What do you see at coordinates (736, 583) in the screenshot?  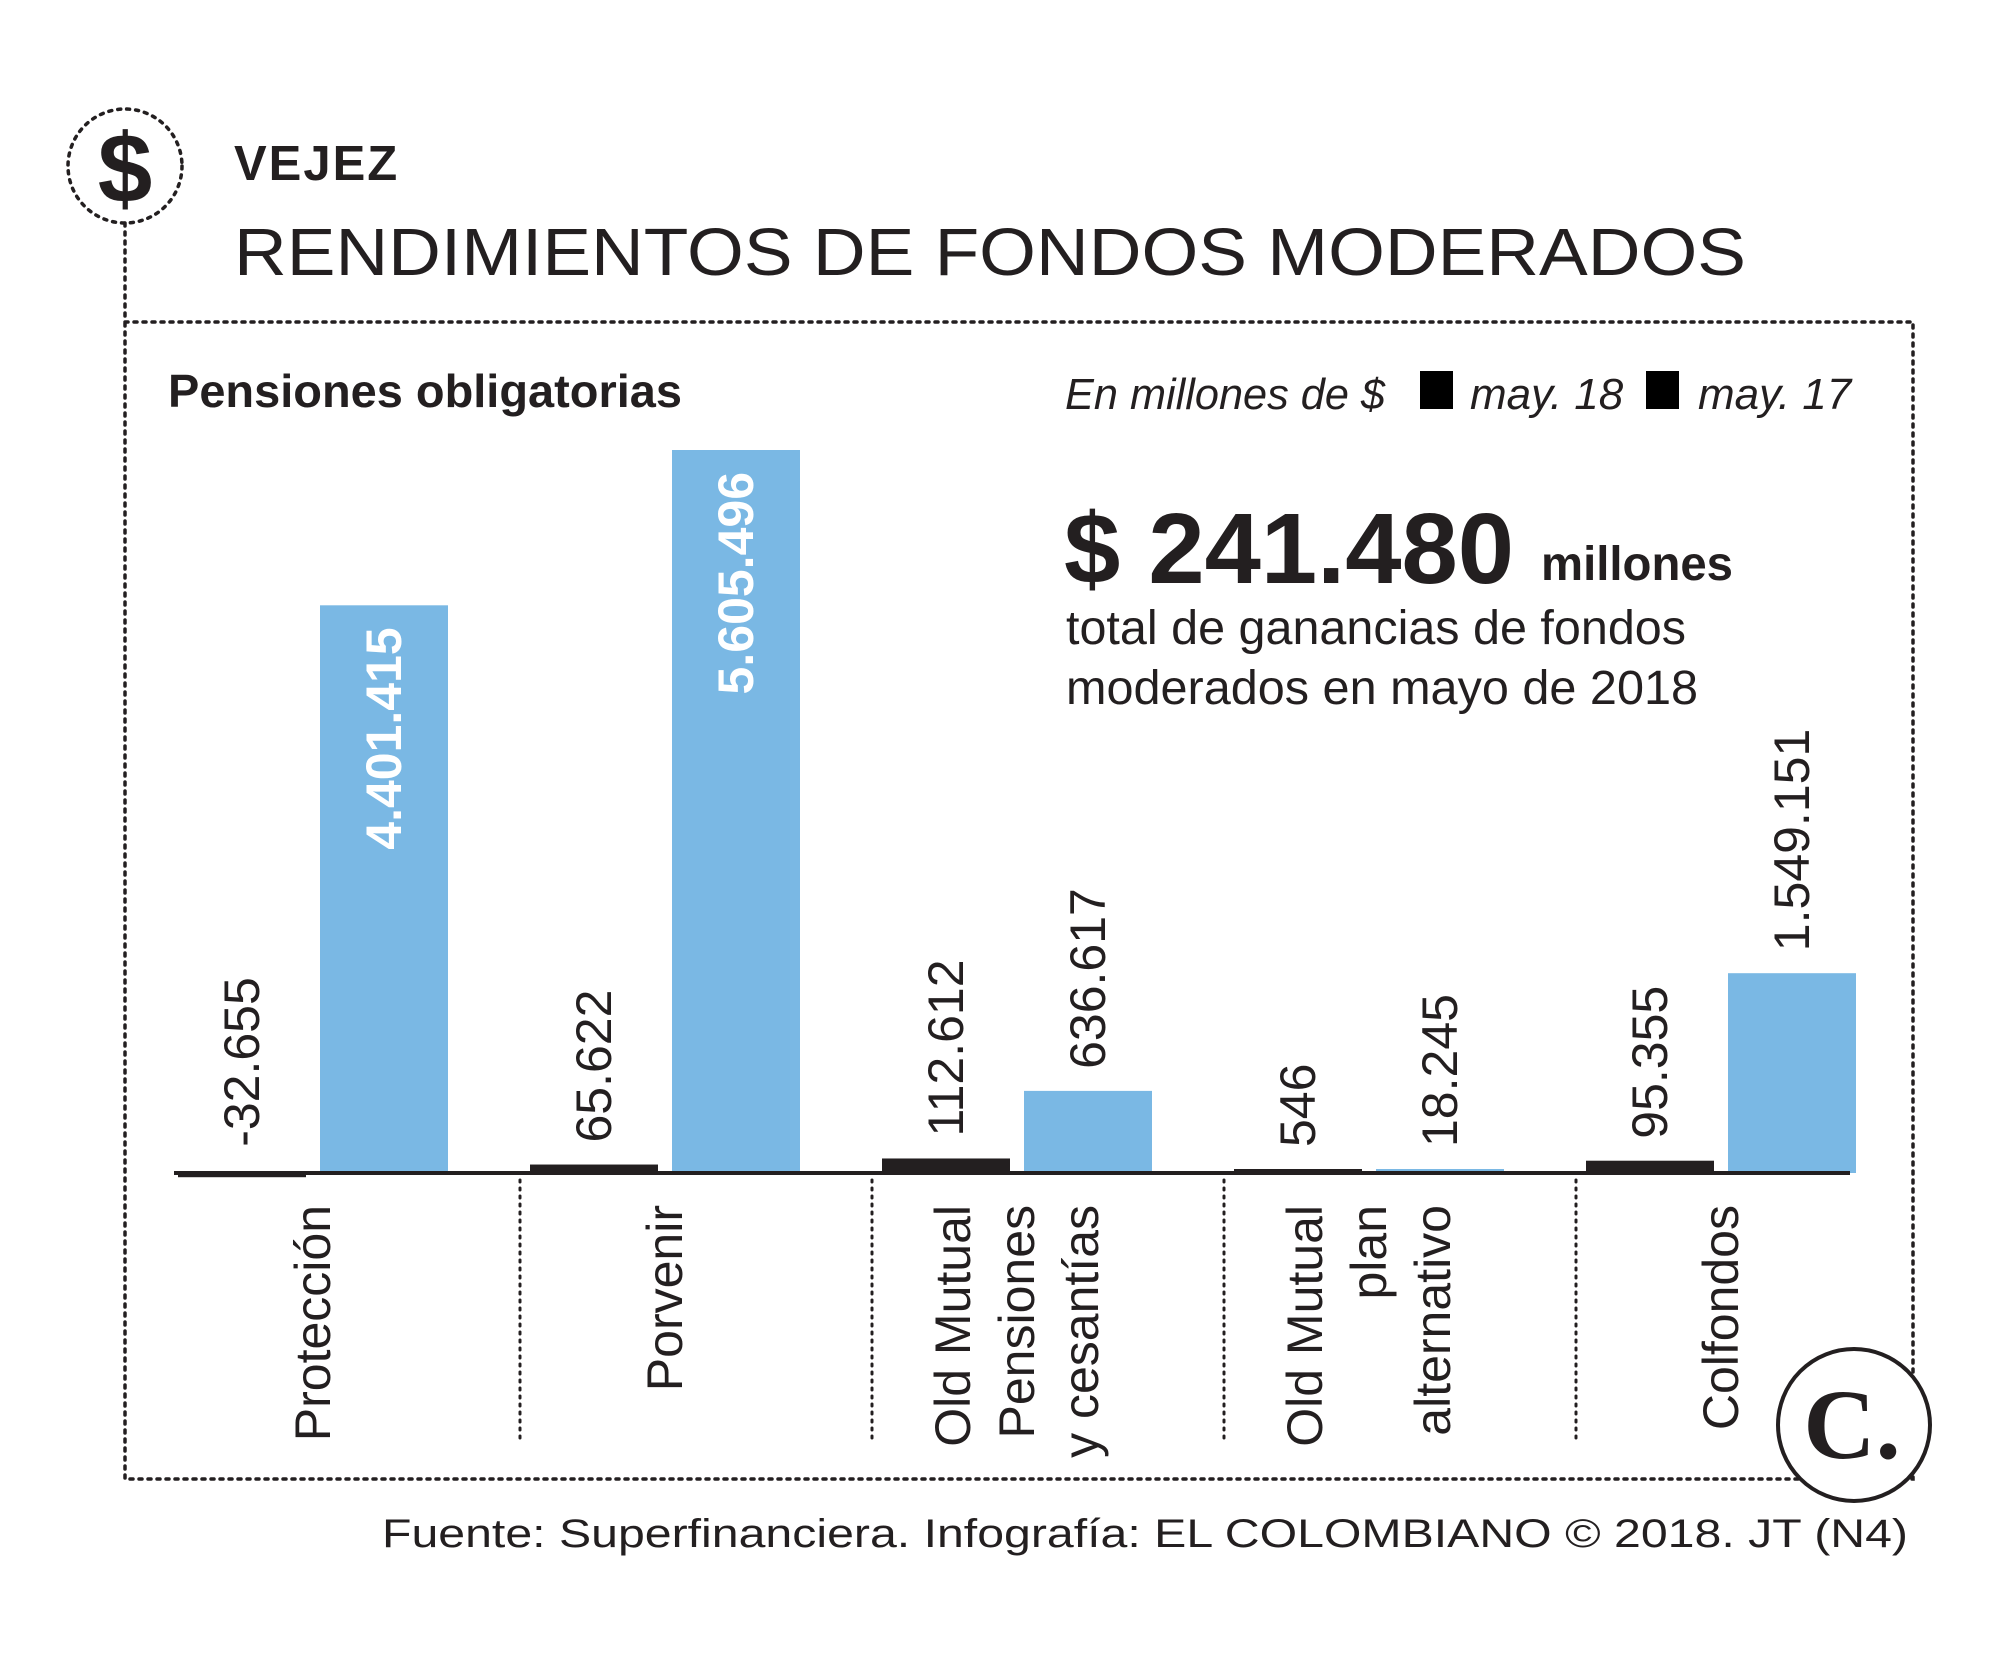 I see `value-label-may17-1: 5.605.496` at bounding box center [736, 583].